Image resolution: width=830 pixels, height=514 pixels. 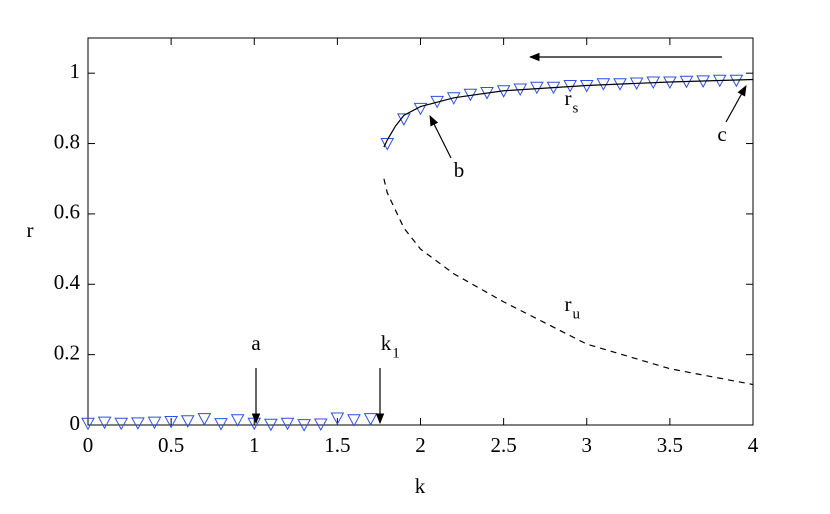 I want to click on annotation-subscript: 1, so click(x=396, y=353).